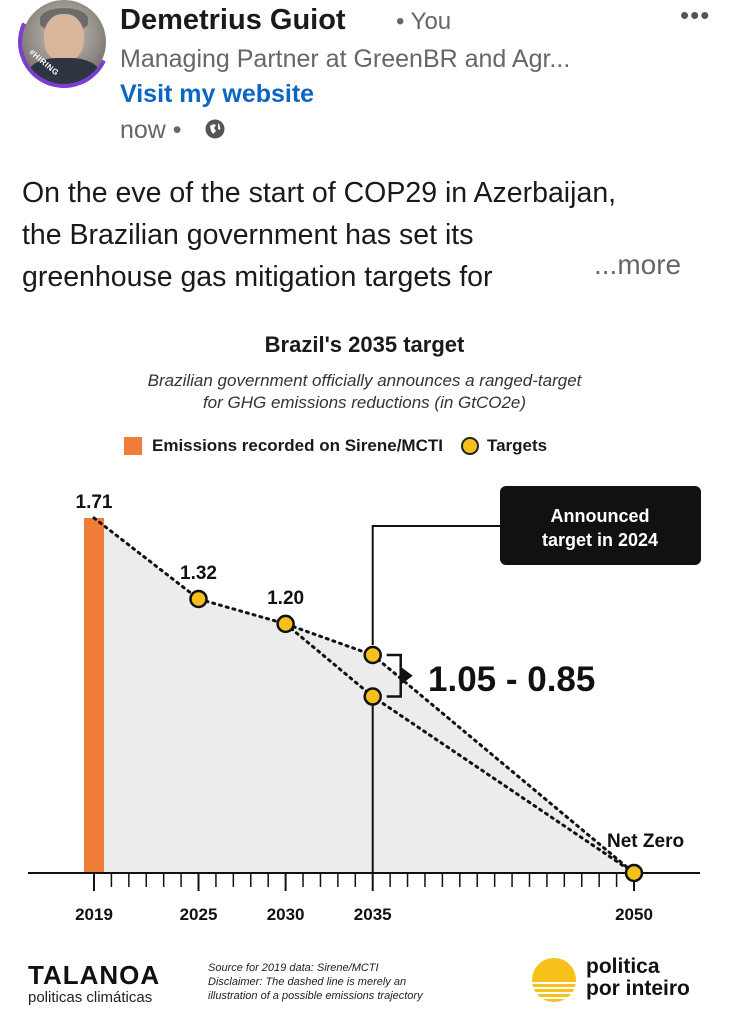 This screenshot has height=1024, width=729. Describe the element at coordinates (248, 235) in the screenshot. I see `post-text-line: the Brazilian government has set its` at that location.